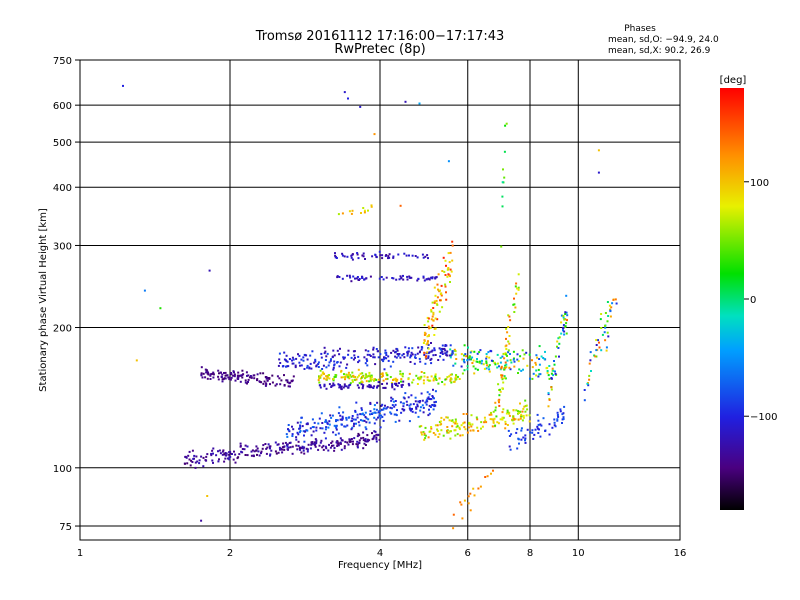 The height and width of the screenshot is (600, 800). I want to click on y-tick-label: 300, so click(62, 246).